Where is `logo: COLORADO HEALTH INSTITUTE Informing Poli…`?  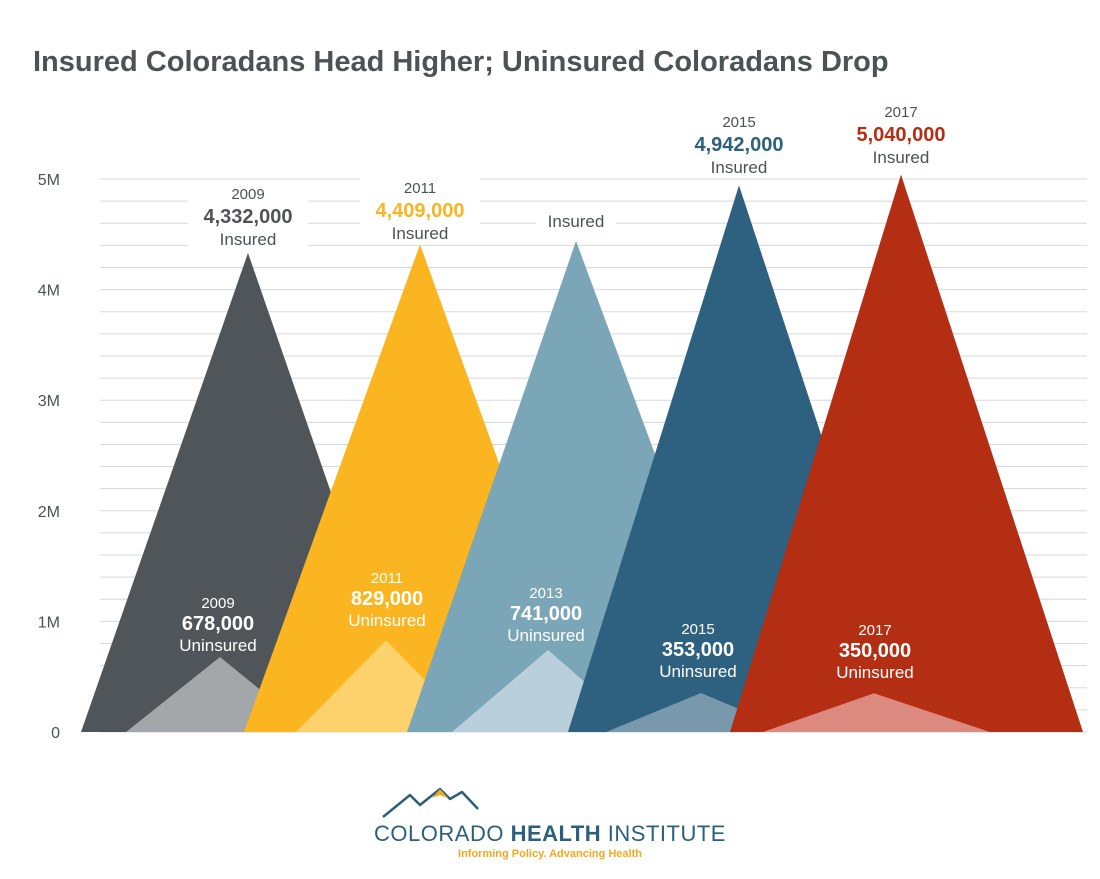 logo: COLORADO HEALTH INSTITUTE Informing Poli… is located at coordinates (550, 823).